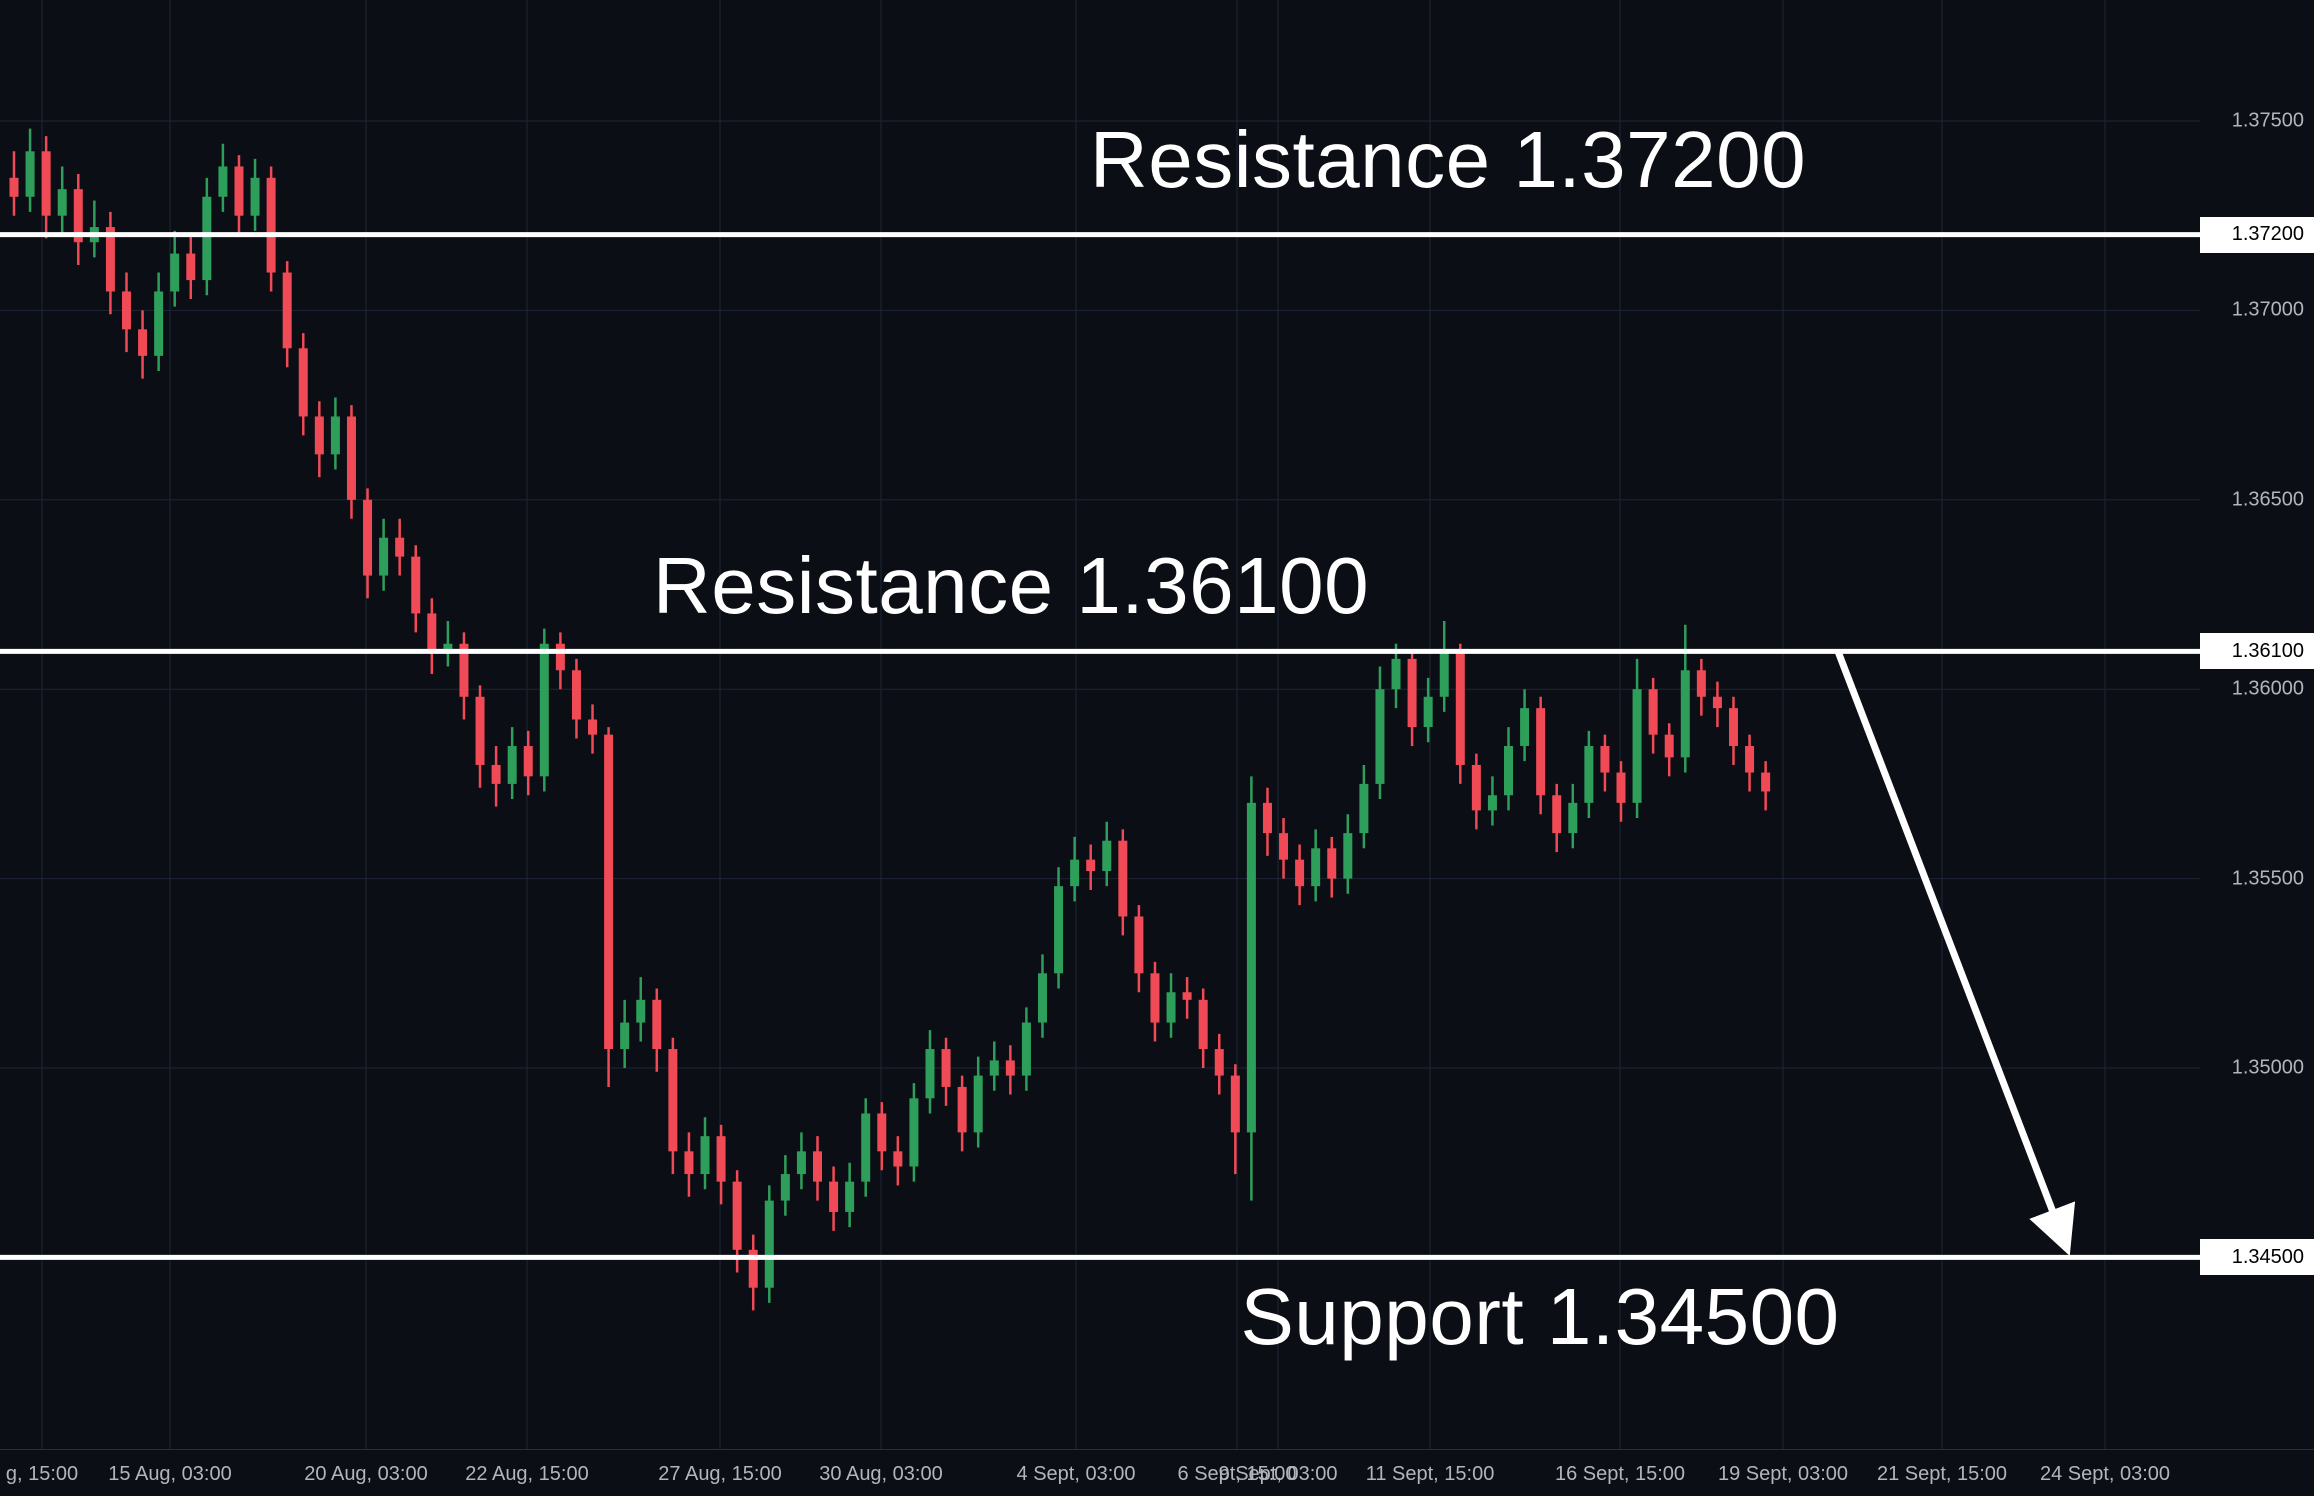 The width and height of the screenshot is (2314, 1496). Describe the element at coordinates (2267, 1067) in the screenshot. I see `price-tick-label: 1.35000` at that location.